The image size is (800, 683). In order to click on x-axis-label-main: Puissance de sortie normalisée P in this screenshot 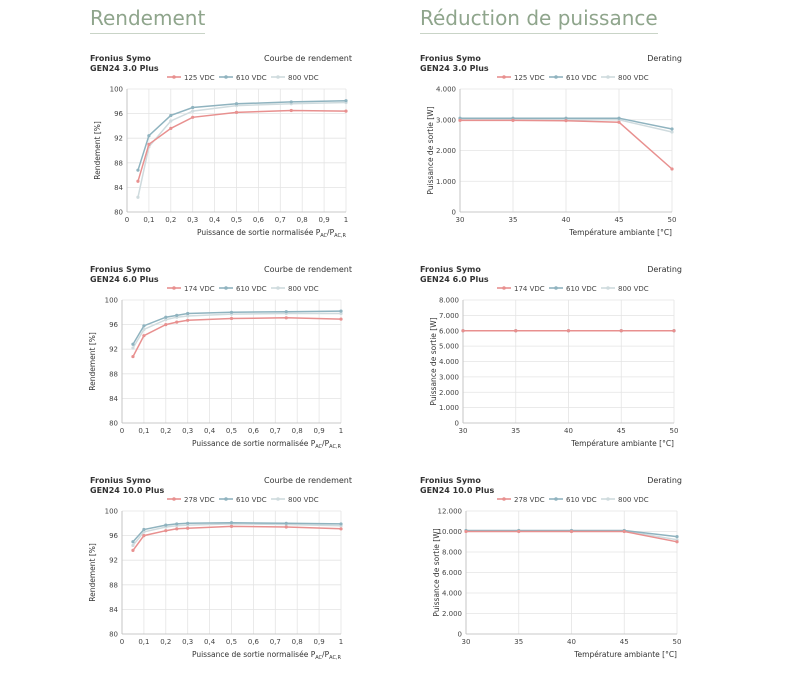, I will do `click(254, 654)`.